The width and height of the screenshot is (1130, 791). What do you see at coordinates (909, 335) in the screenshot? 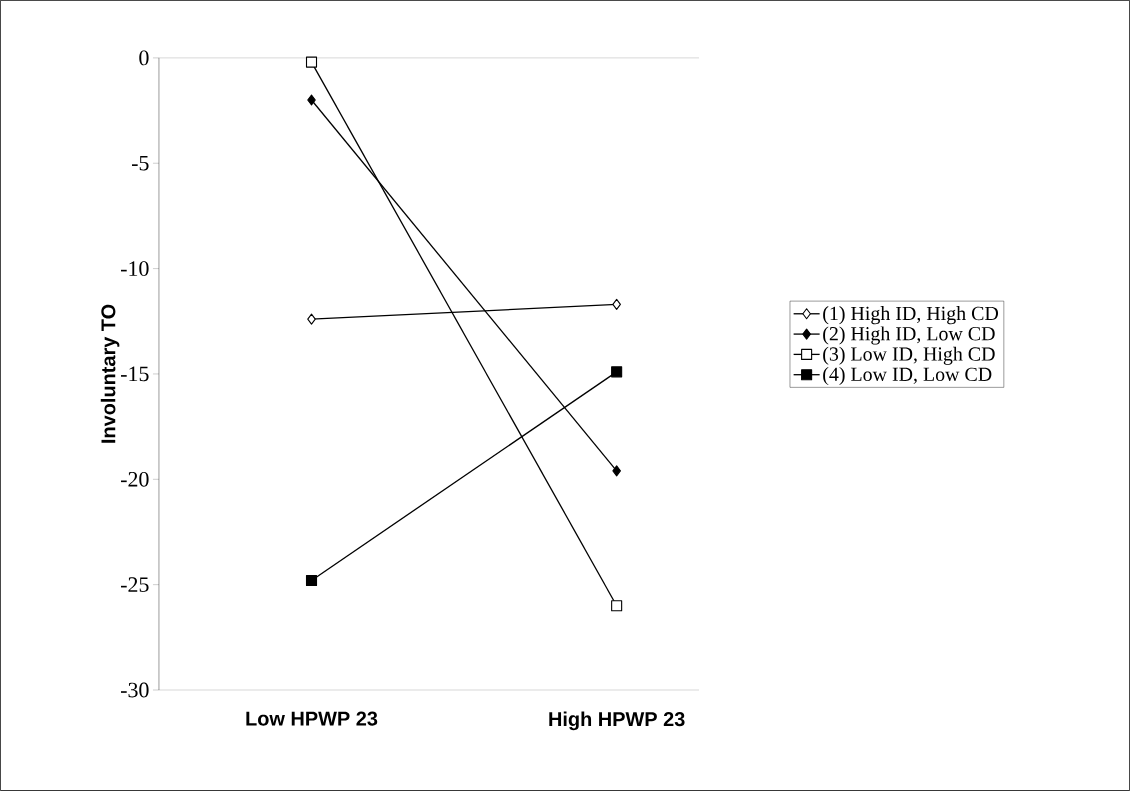
I see `legend-label: (2) High ID, Low CD` at bounding box center [909, 335].